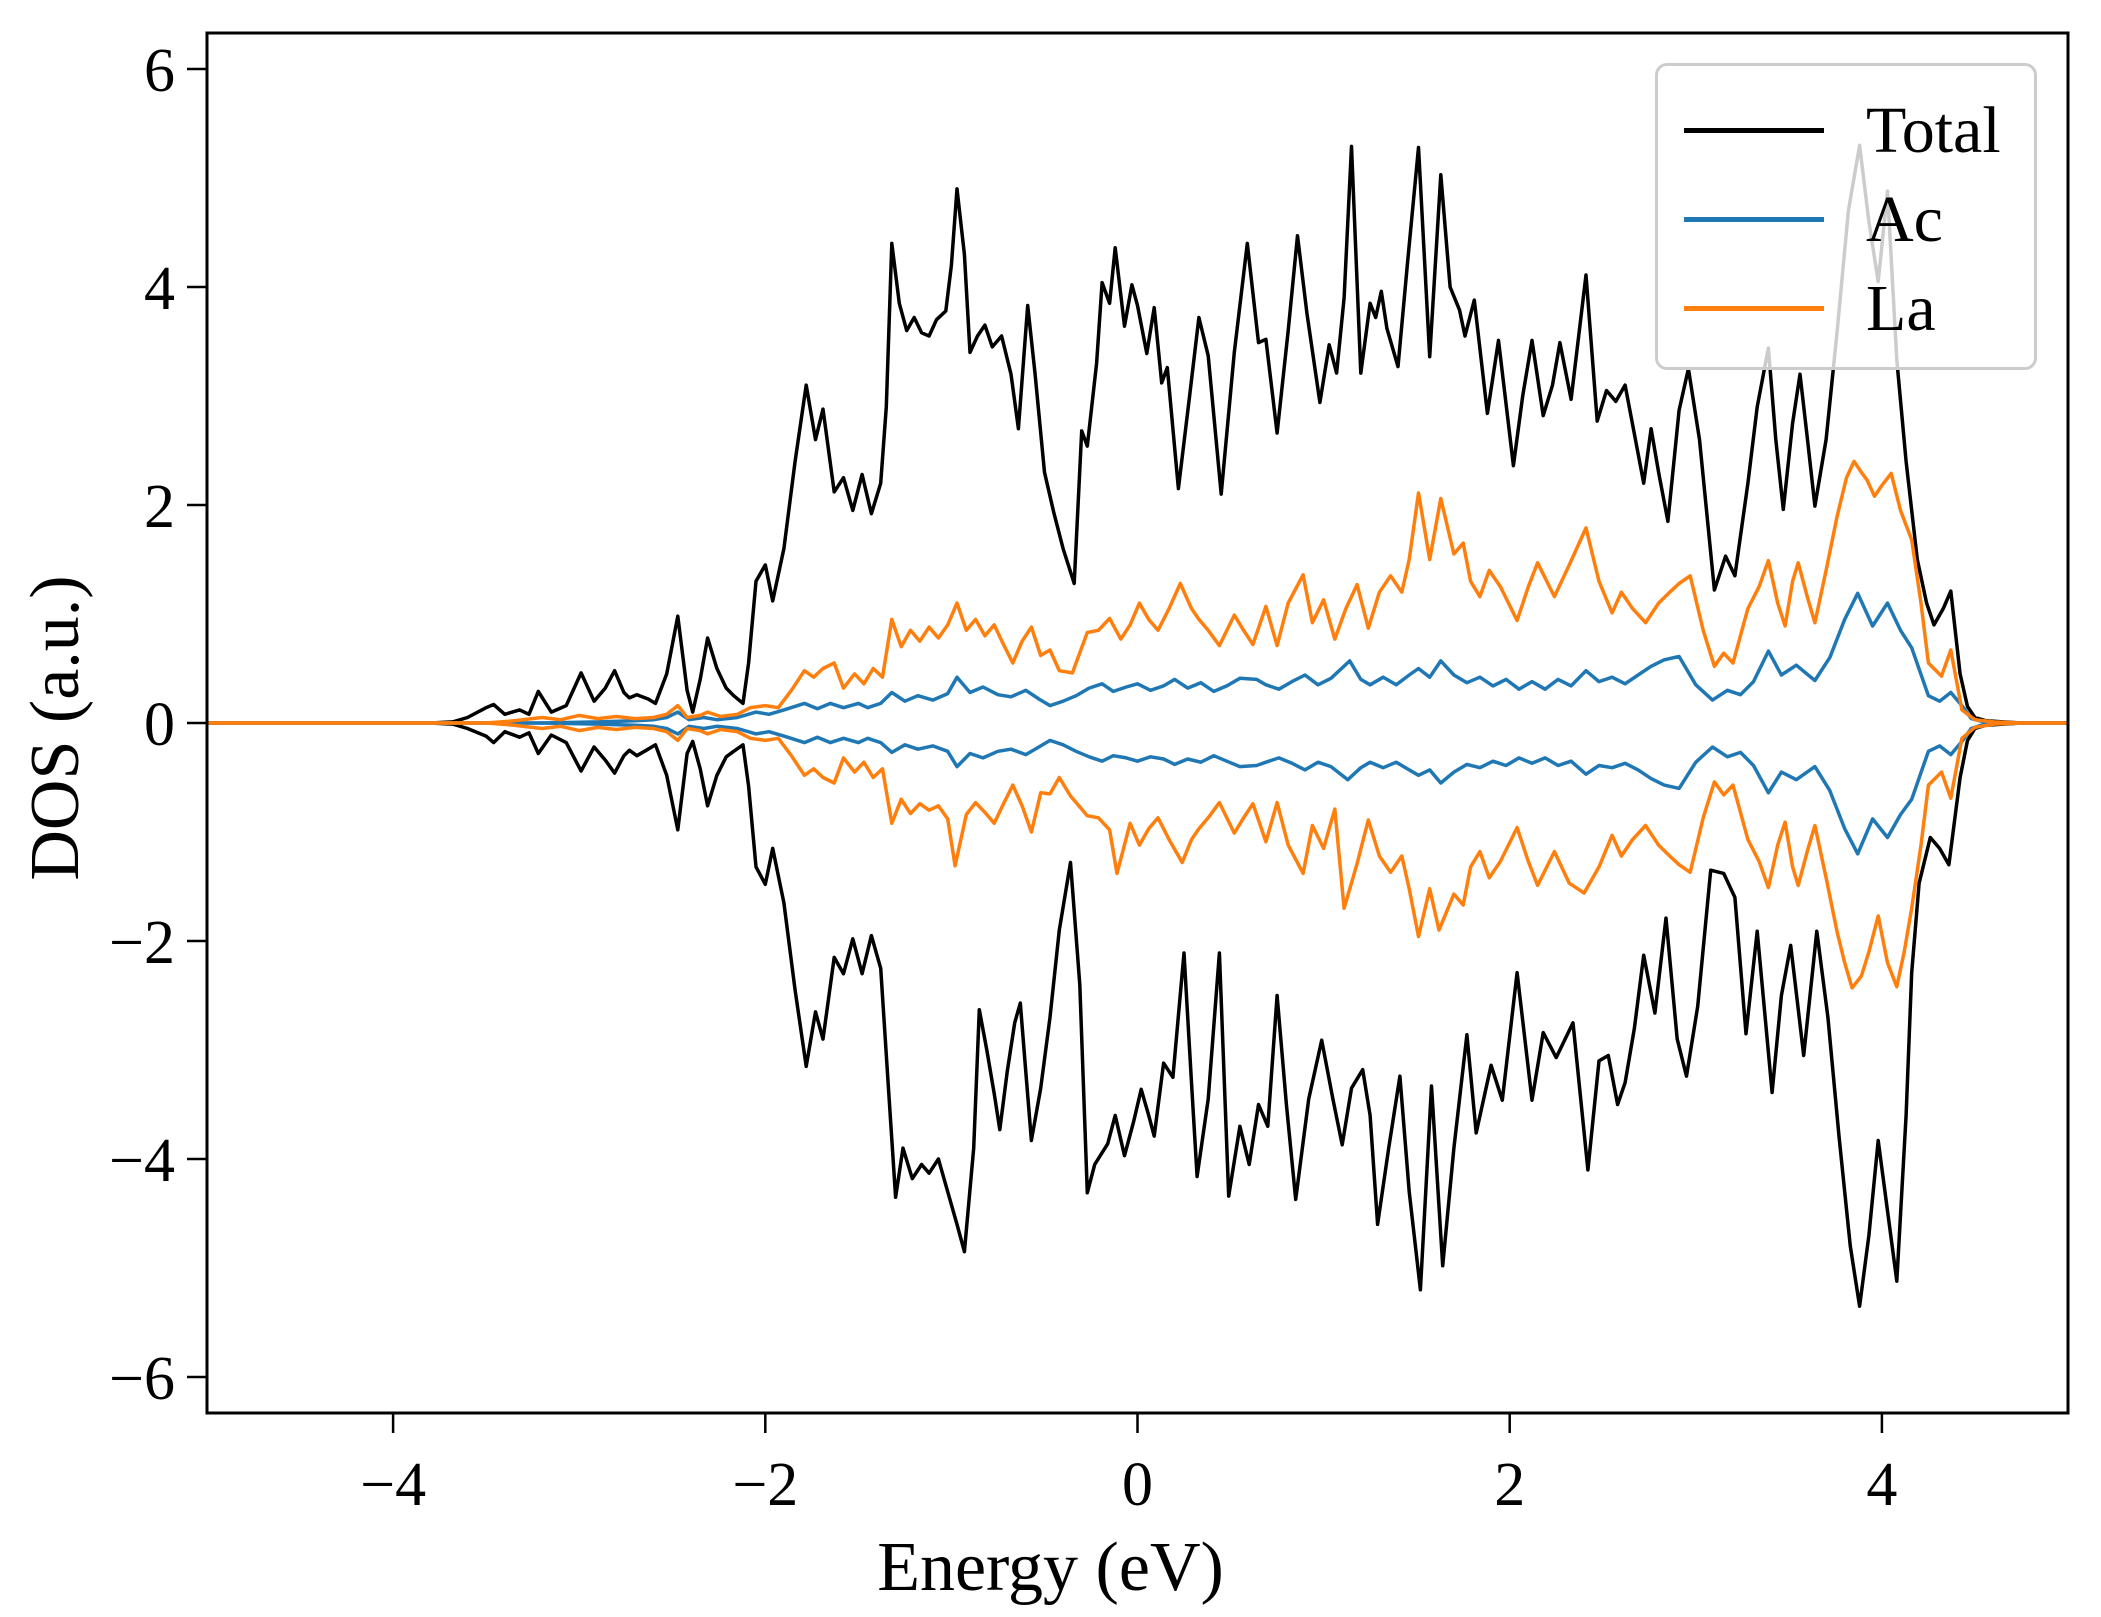 This screenshot has height=1617, width=2101. I want to click on series-ac-down, so click(1137, 788).